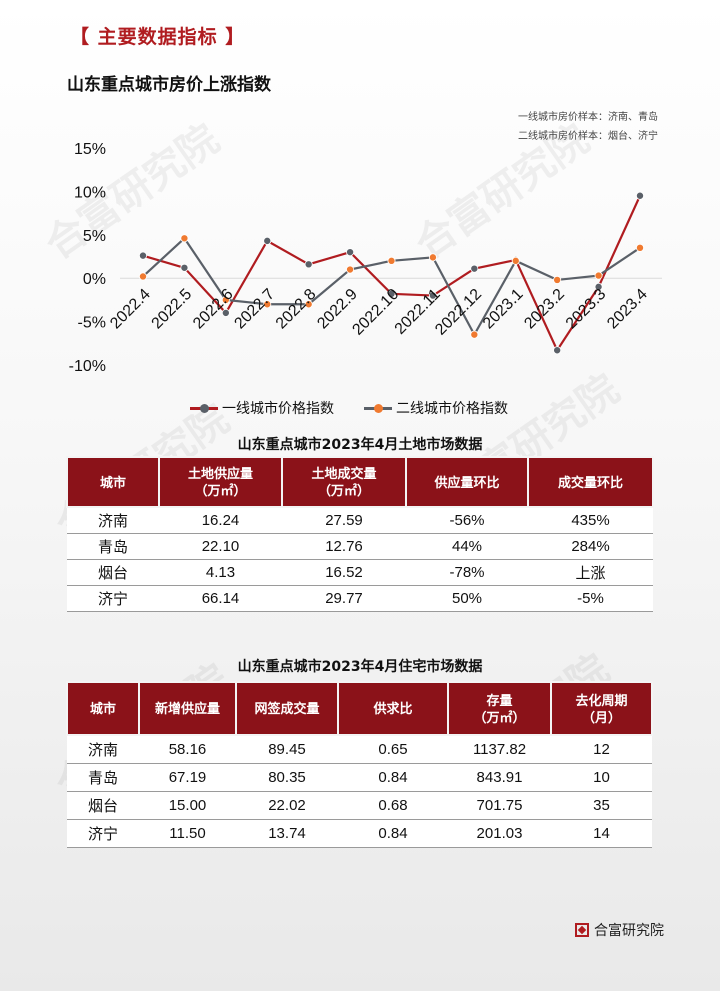  Describe the element at coordinates (590, 572) in the screenshot. I see `land-cell: 上涨` at that location.